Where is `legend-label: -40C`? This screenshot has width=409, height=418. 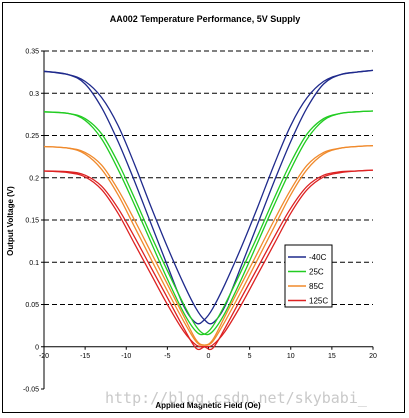 legend-label: -40C is located at coordinates (318, 257).